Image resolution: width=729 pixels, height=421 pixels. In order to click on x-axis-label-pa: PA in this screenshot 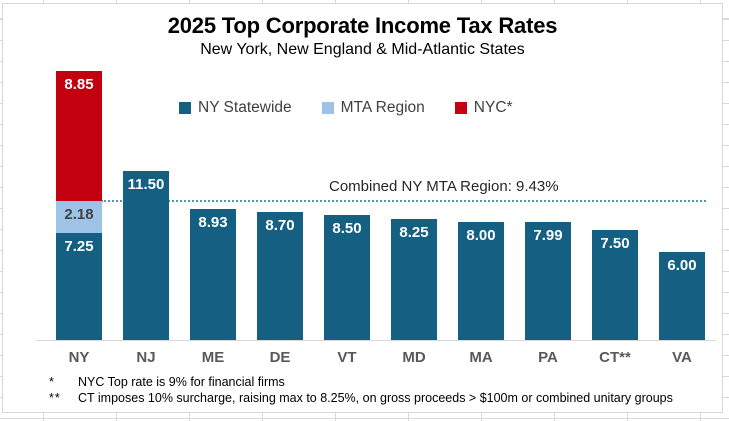, I will do `click(548, 357)`.